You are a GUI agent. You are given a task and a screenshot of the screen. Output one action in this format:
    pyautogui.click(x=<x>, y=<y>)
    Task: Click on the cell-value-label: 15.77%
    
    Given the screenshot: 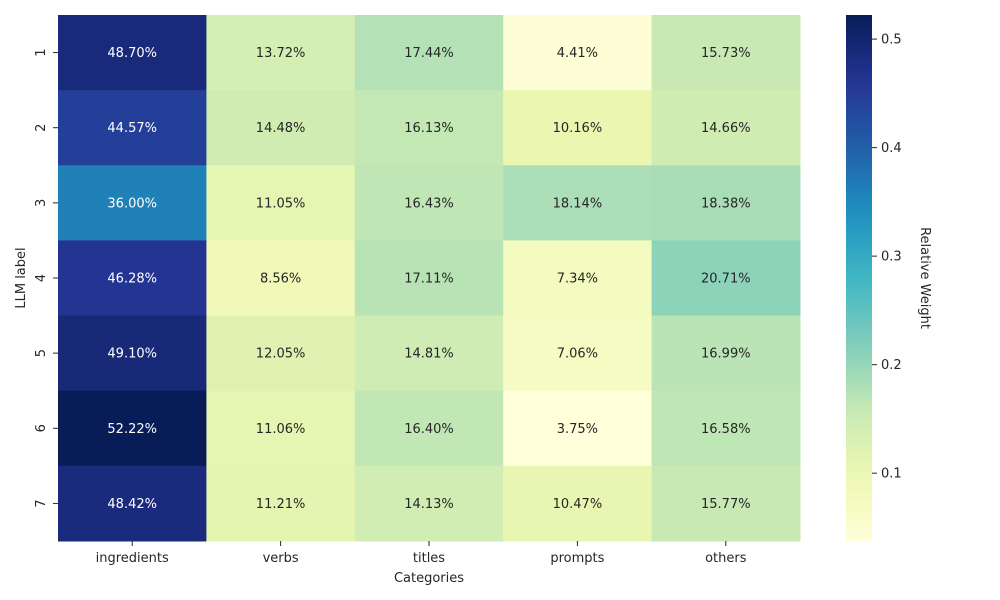 What is the action you would take?
    pyautogui.click(x=726, y=504)
    